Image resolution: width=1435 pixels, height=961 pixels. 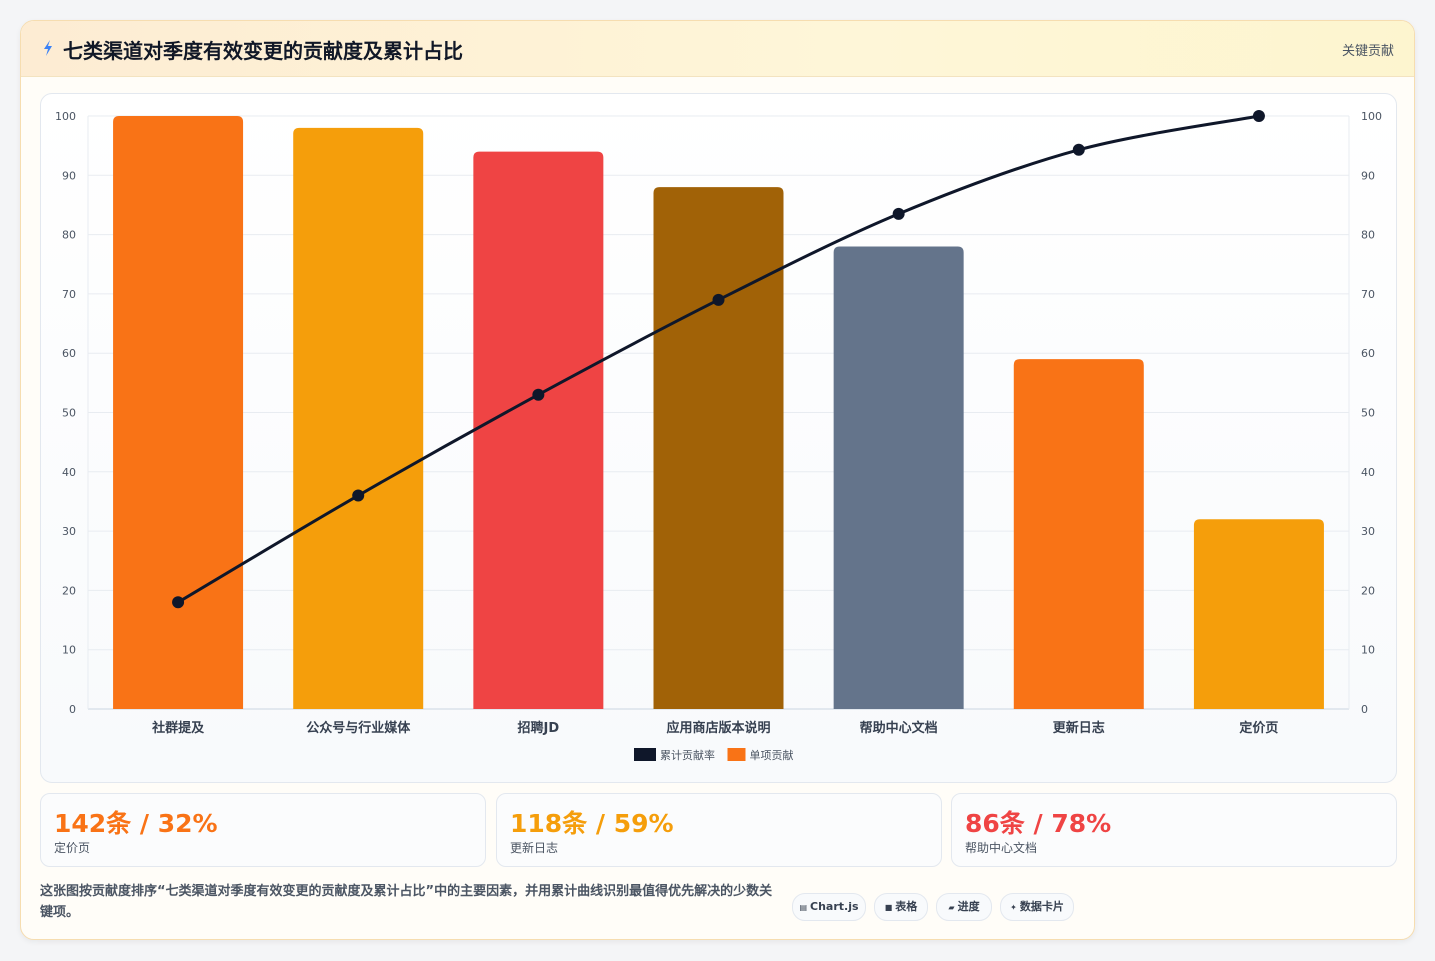 I want to click on kpi-value: 86条 / 78%, so click(x=1038, y=823).